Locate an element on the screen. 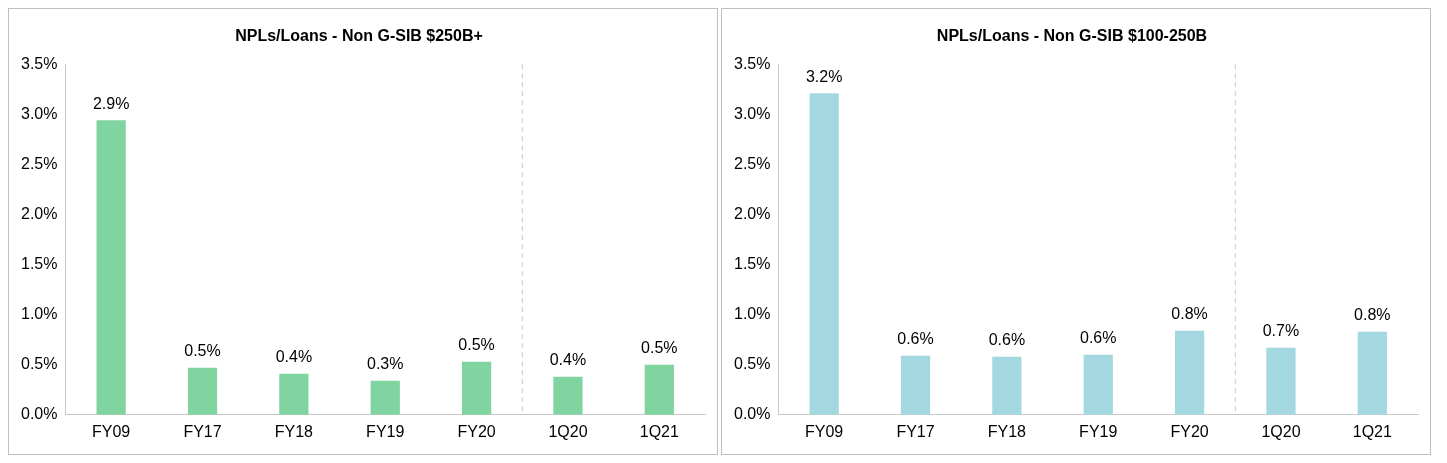 The image size is (1447, 463). data-label: 3.2% is located at coordinates (824, 76).